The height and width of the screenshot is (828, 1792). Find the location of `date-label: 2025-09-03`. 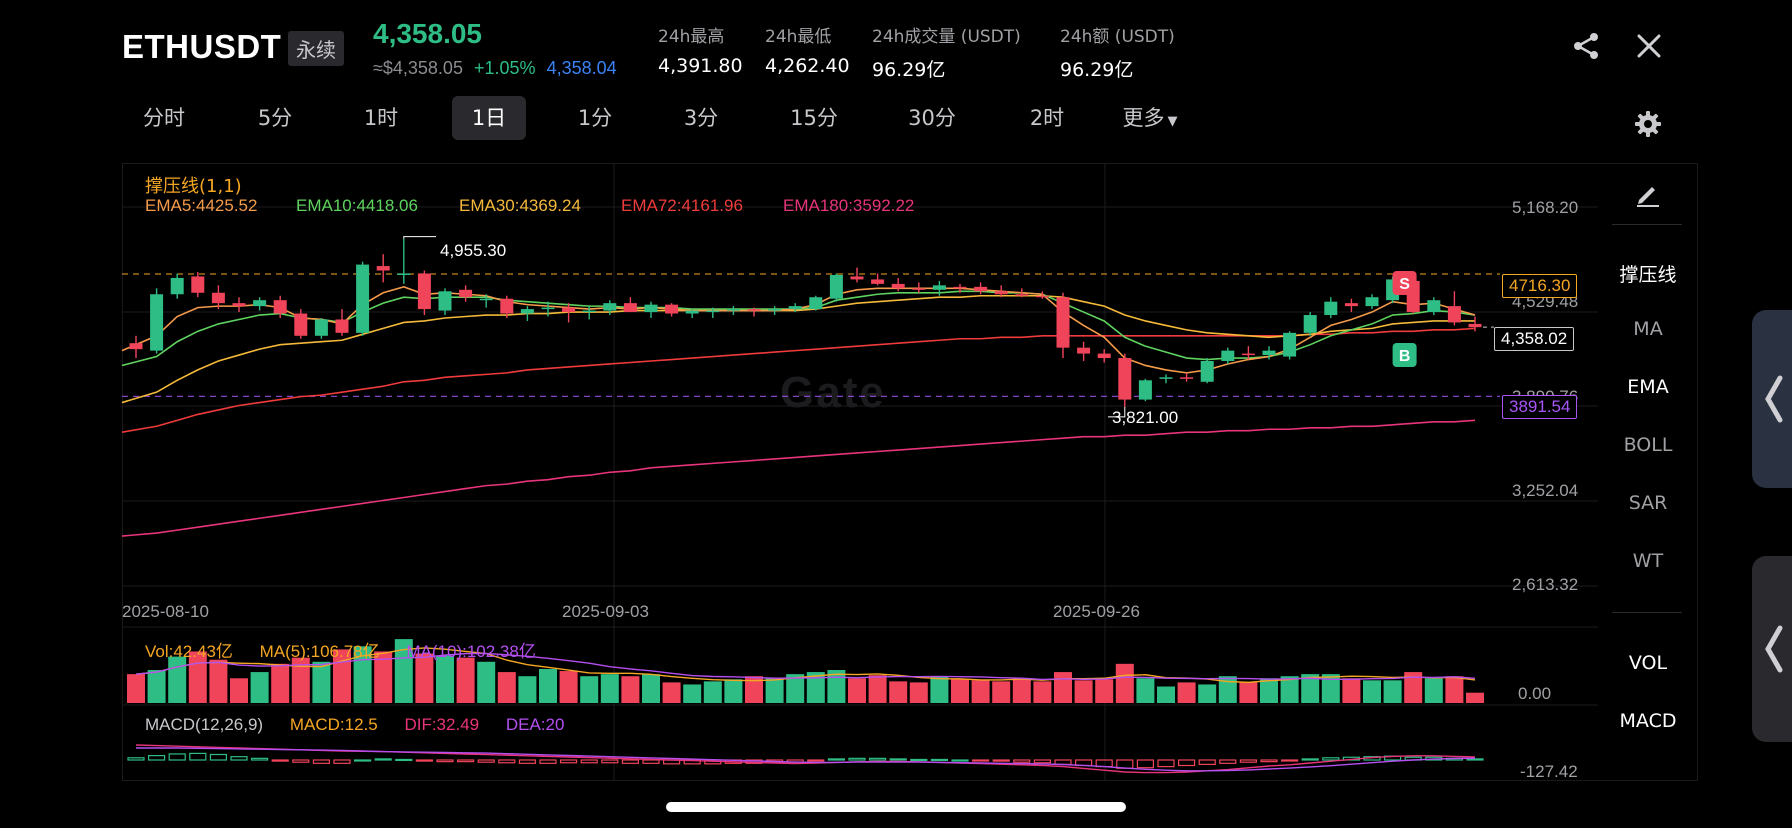

date-label: 2025-09-03 is located at coordinates (605, 611).